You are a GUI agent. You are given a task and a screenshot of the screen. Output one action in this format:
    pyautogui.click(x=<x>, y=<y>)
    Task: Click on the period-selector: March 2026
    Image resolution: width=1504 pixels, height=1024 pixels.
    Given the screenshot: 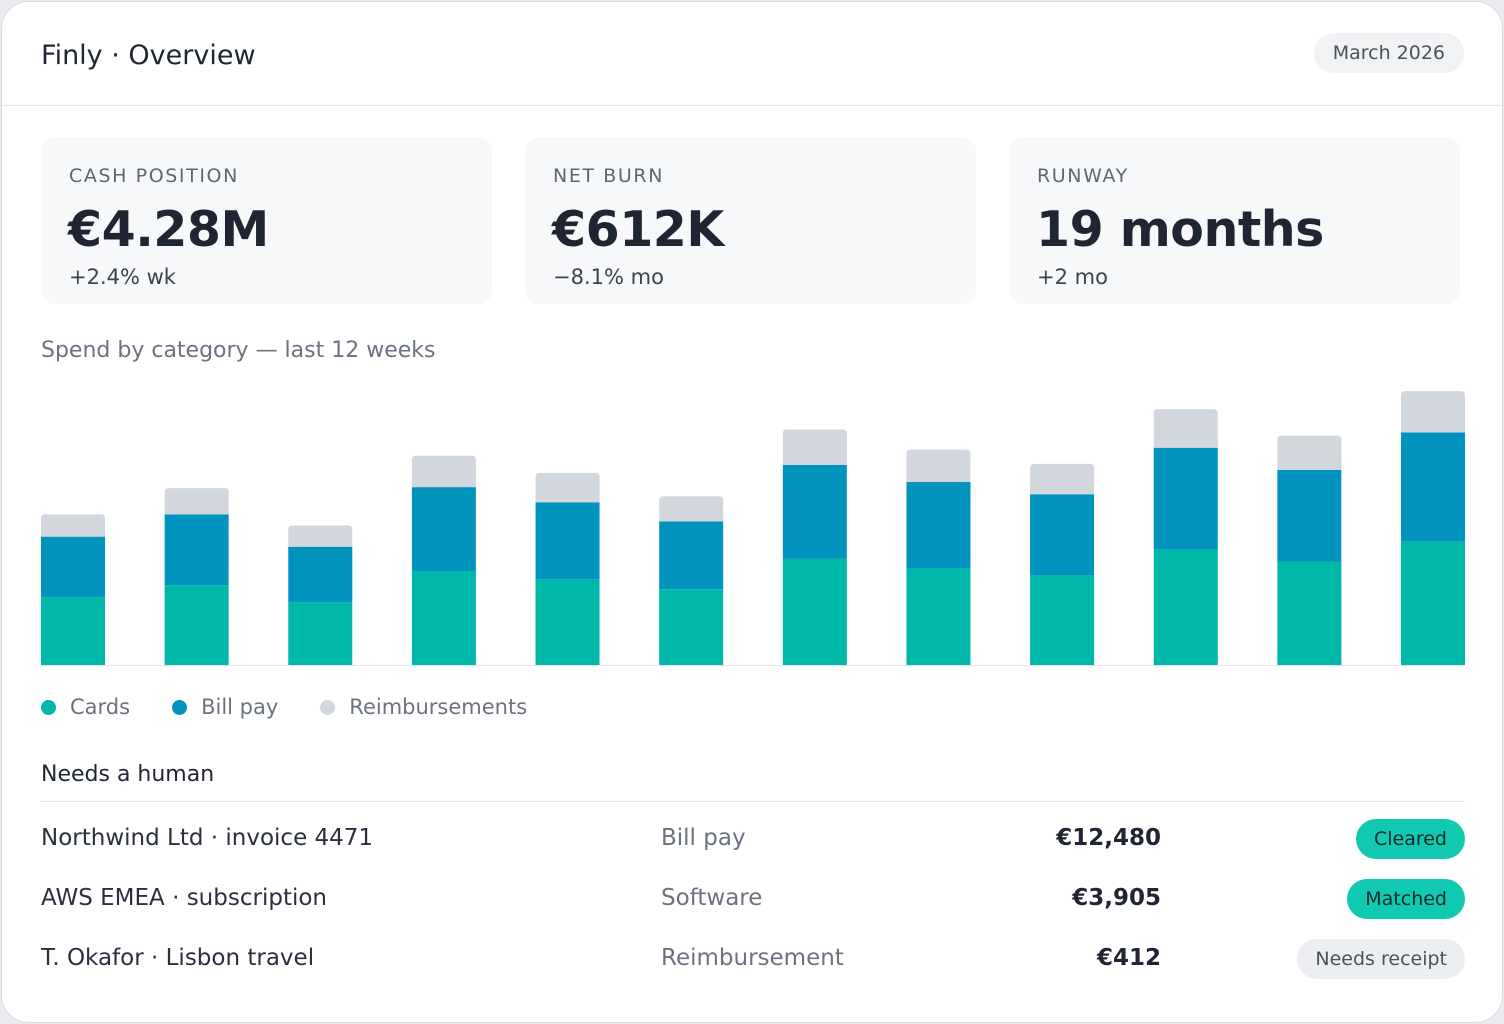 What is the action you would take?
    pyautogui.click(x=1388, y=53)
    